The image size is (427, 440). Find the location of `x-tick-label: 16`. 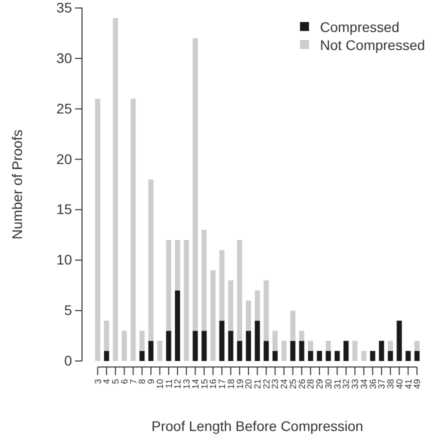

x-tick-label: 16 is located at coordinates (213, 384).